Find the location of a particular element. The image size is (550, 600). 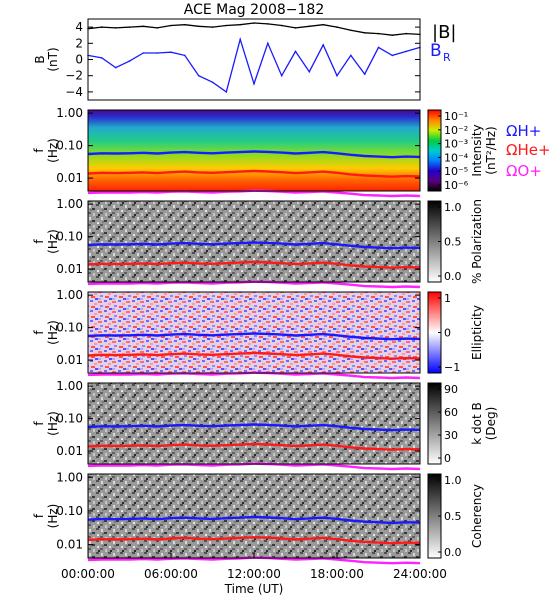

legend-b-magnitude: |B| is located at coordinates (444, 32).